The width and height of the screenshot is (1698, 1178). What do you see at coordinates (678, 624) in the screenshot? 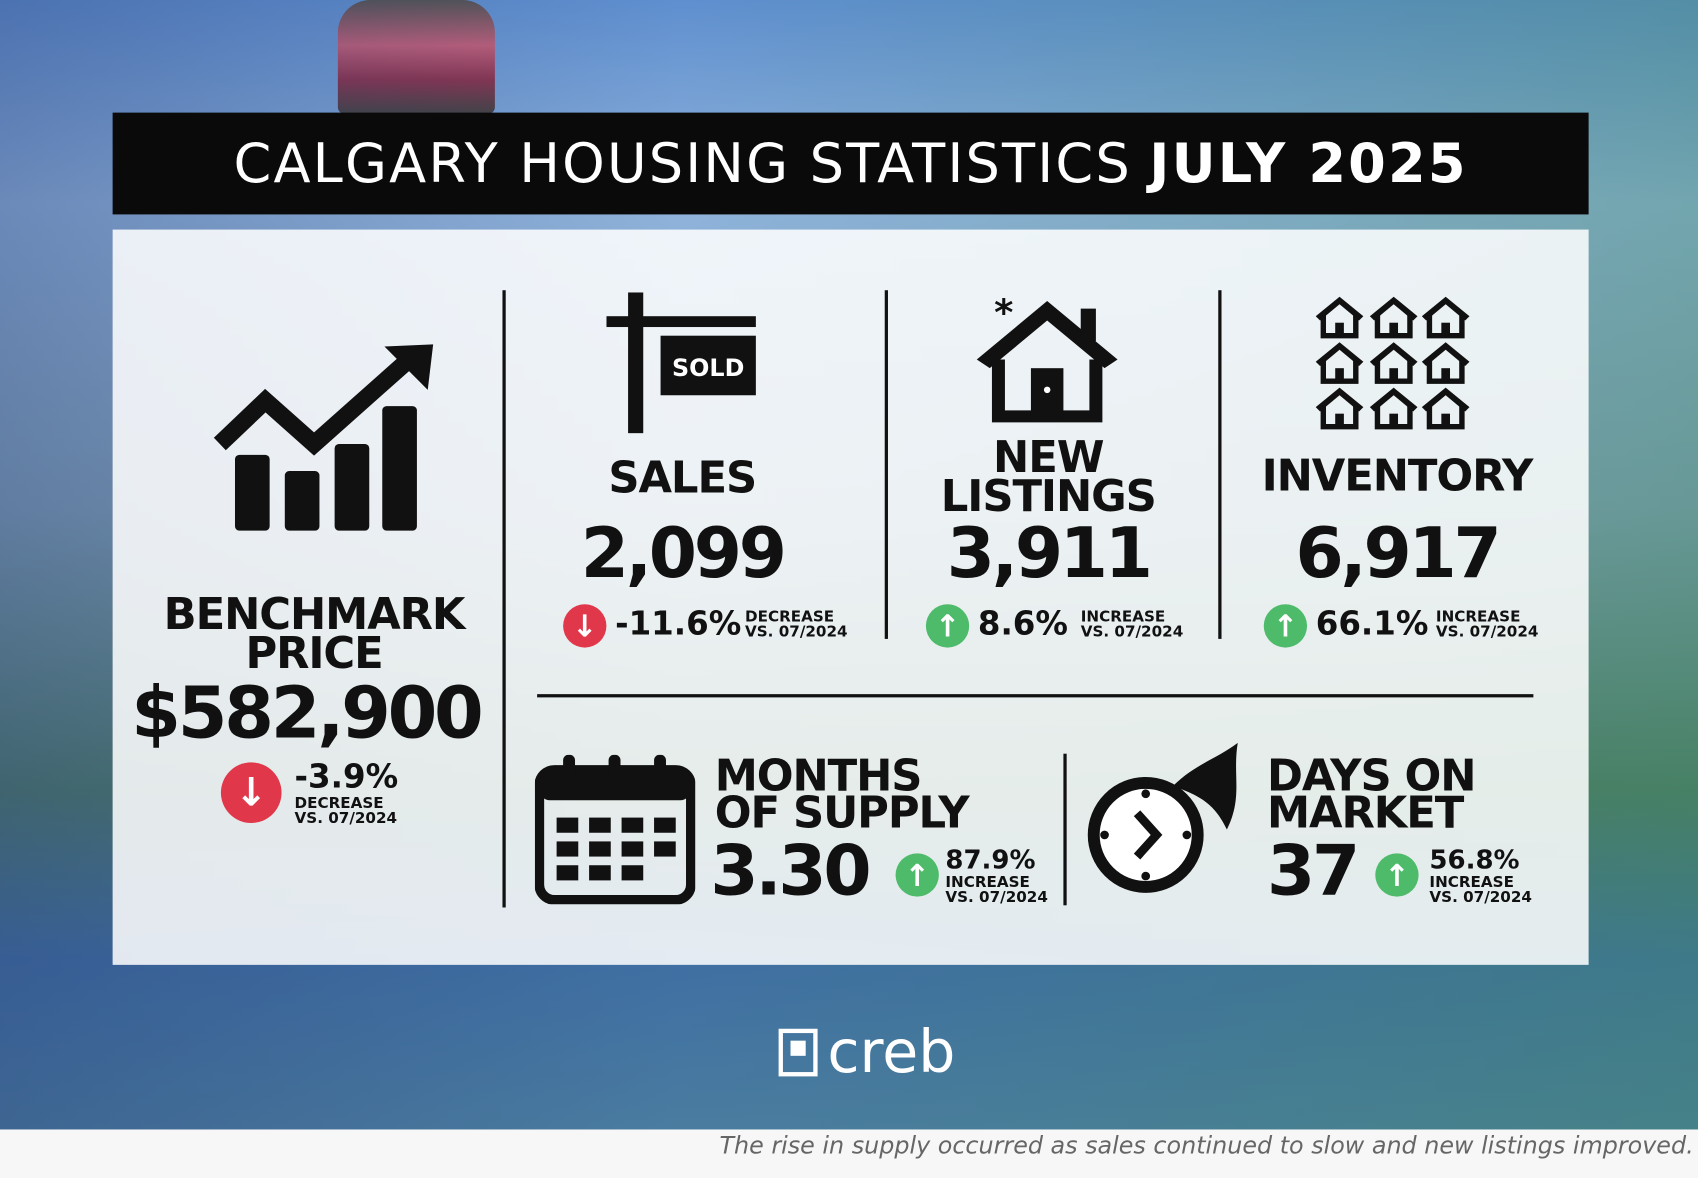
I see `sales-change: -11.6%` at bounding box center [678, 624].